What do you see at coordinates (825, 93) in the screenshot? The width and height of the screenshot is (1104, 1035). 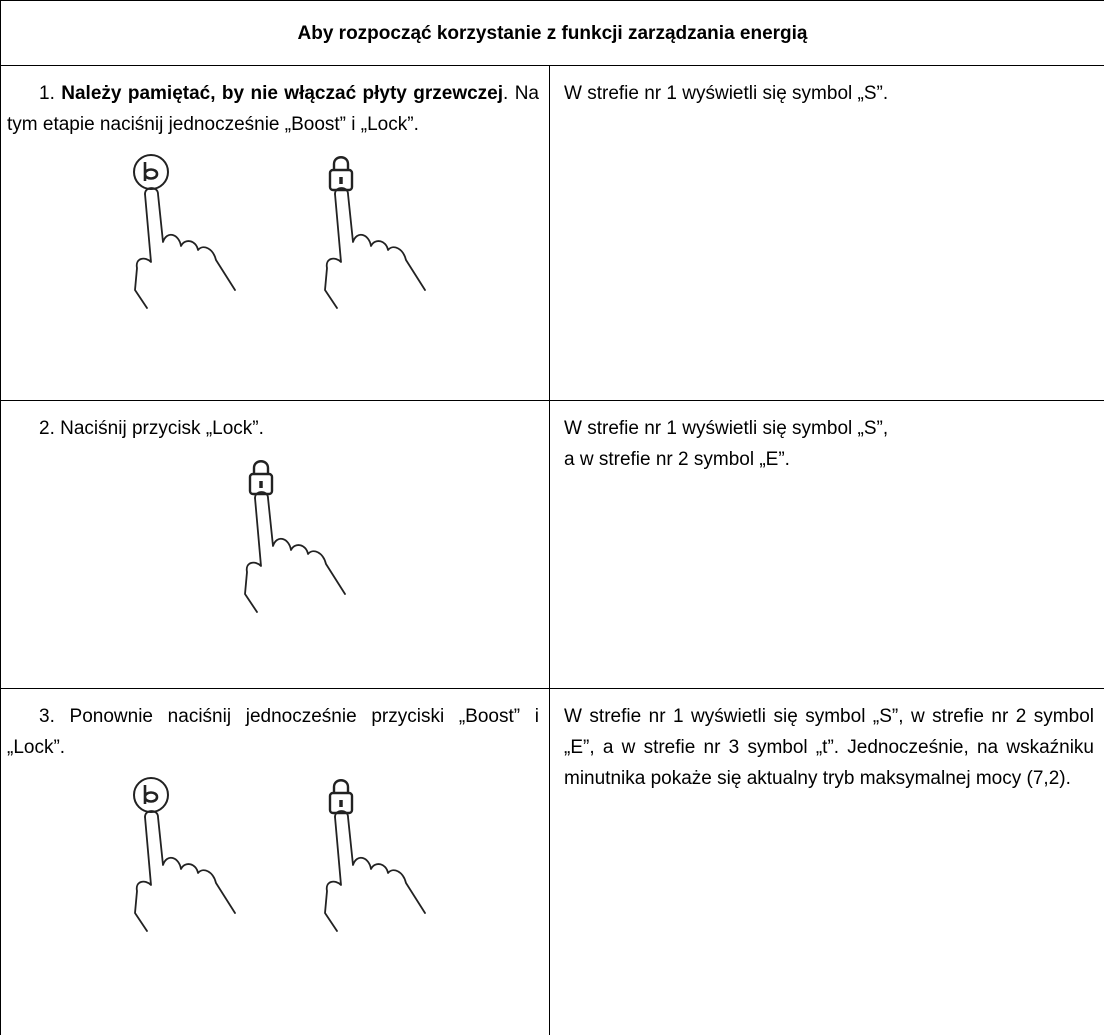 I see `result-line: W strefie nr 1 wyświetli się symbol „S”.` at bounding box center [825, 93].